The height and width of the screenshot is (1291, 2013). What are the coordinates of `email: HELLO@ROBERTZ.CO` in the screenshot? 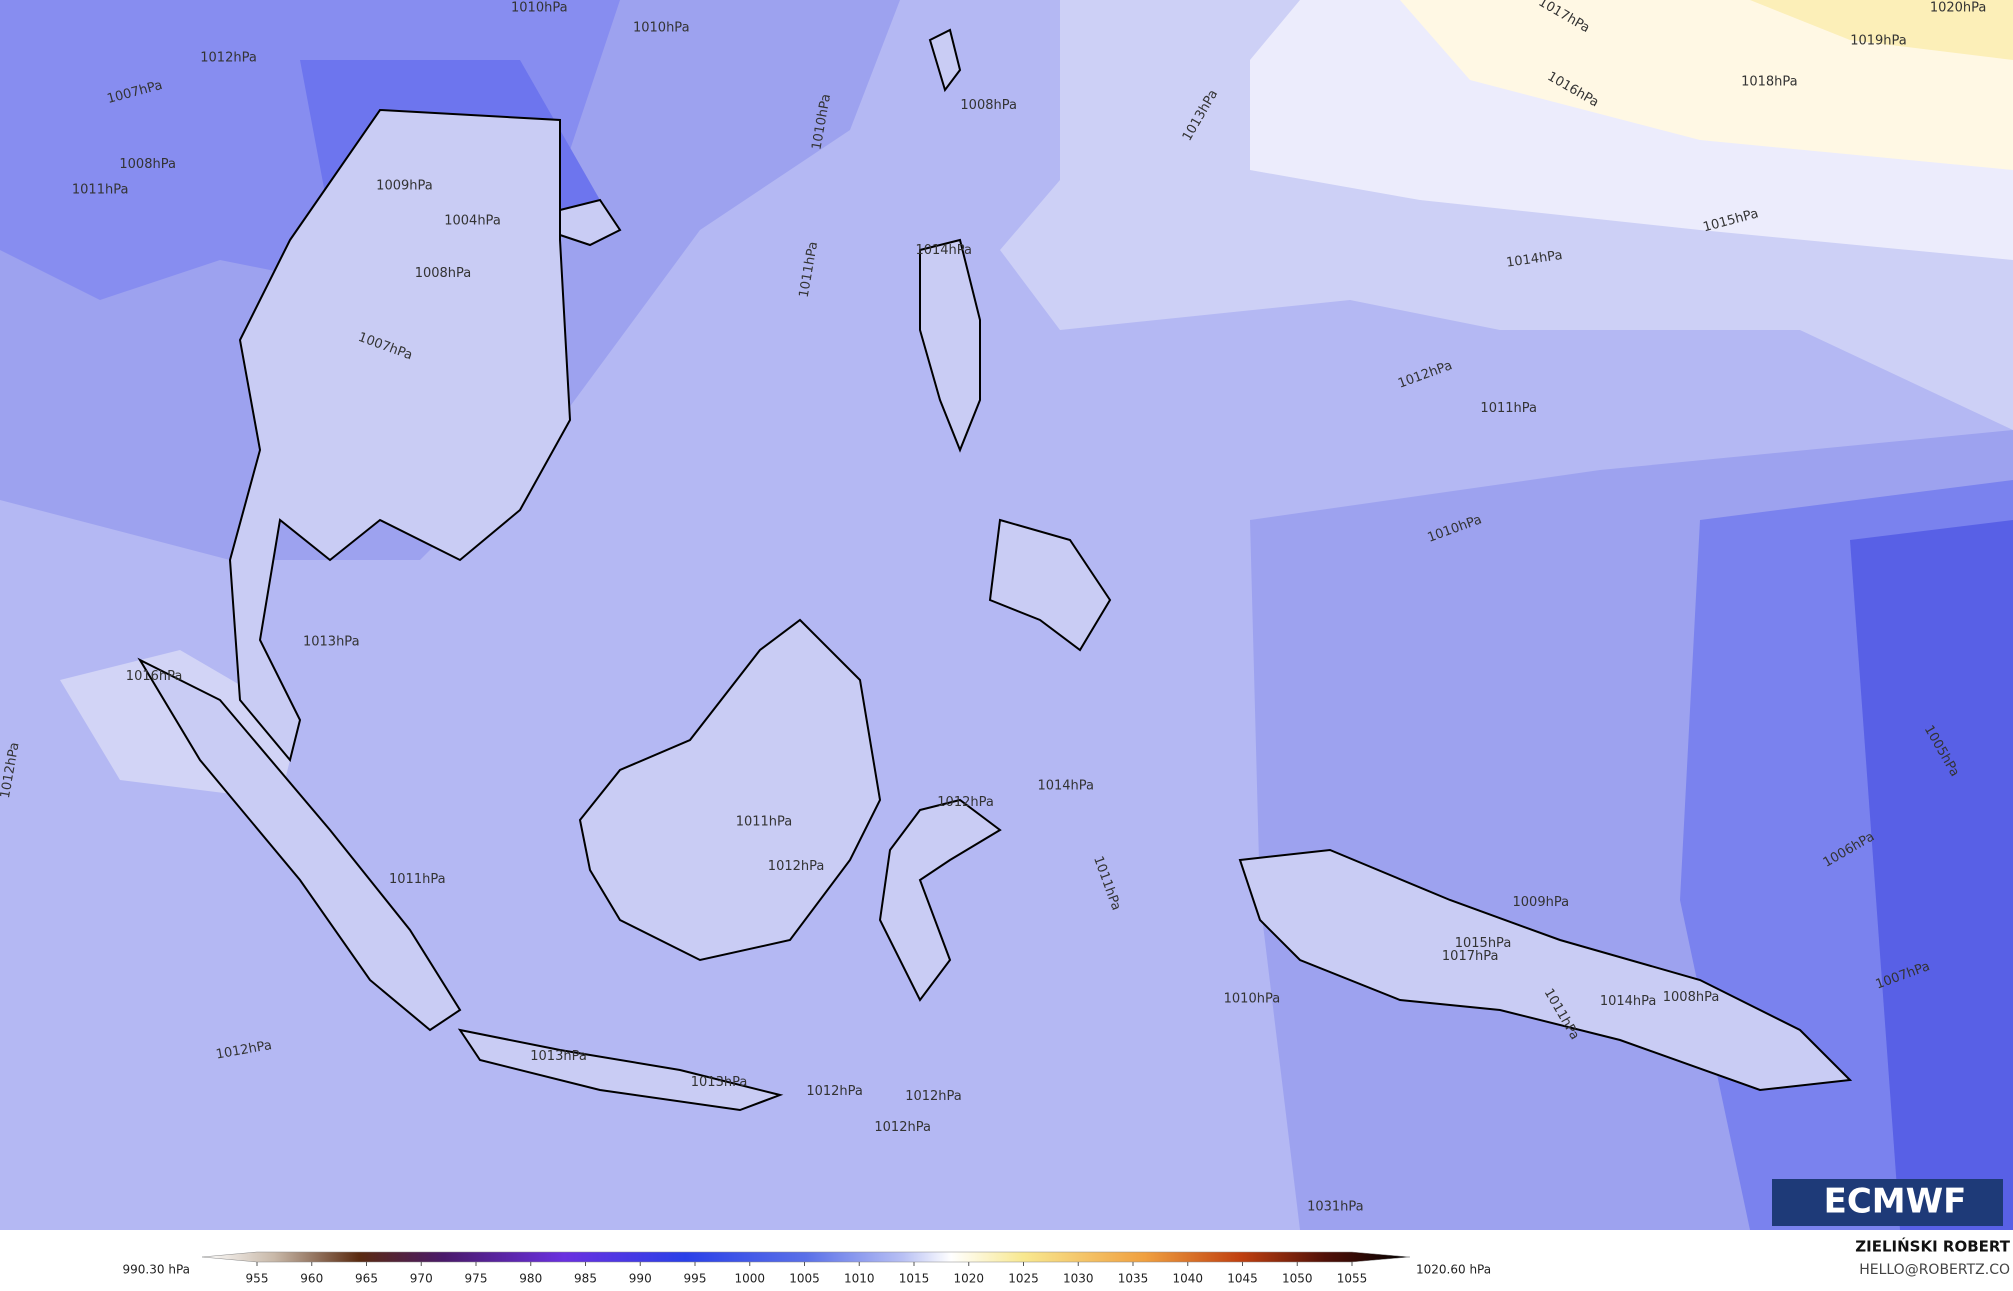 It's located at (1934, 1270).